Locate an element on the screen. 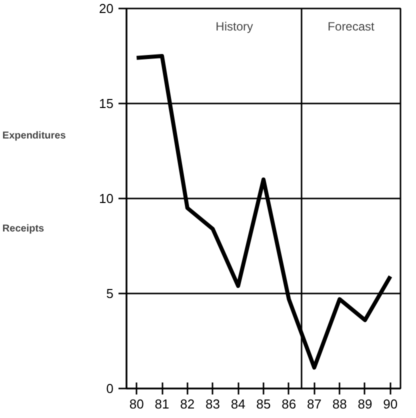 The height and width of the screenshot is (418, 416). y-tick-label: 20 is located at coordinates (106, 8).